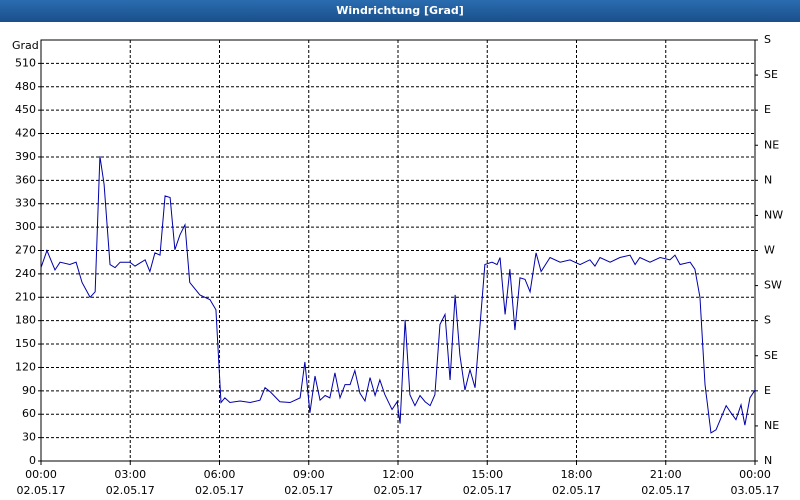 Image resolution: width=800 pixels, height=500 pixels. Describe the element at coordinates (398, 474) in the screenshot. I see `x-tick-label: 12:00` at that location.